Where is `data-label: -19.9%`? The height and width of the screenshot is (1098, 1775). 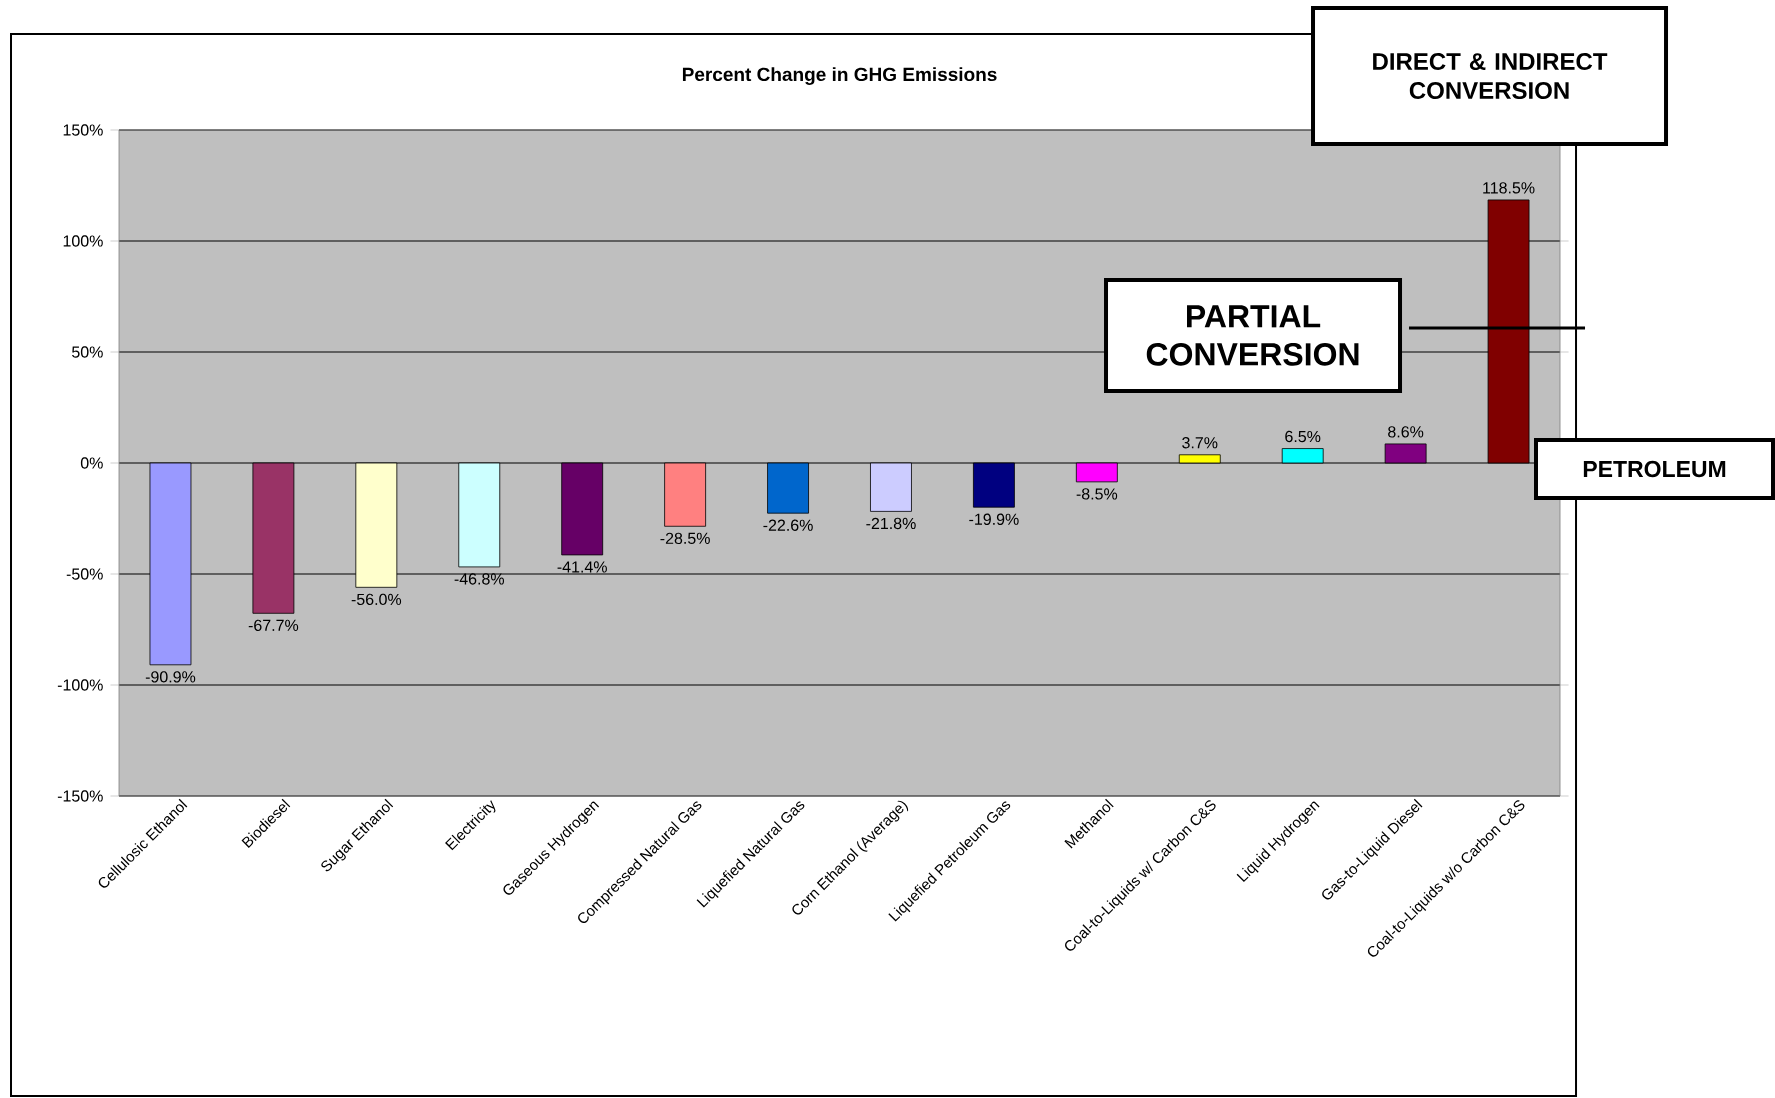 data-label: -19.9% is located at coordinates (994, 519).